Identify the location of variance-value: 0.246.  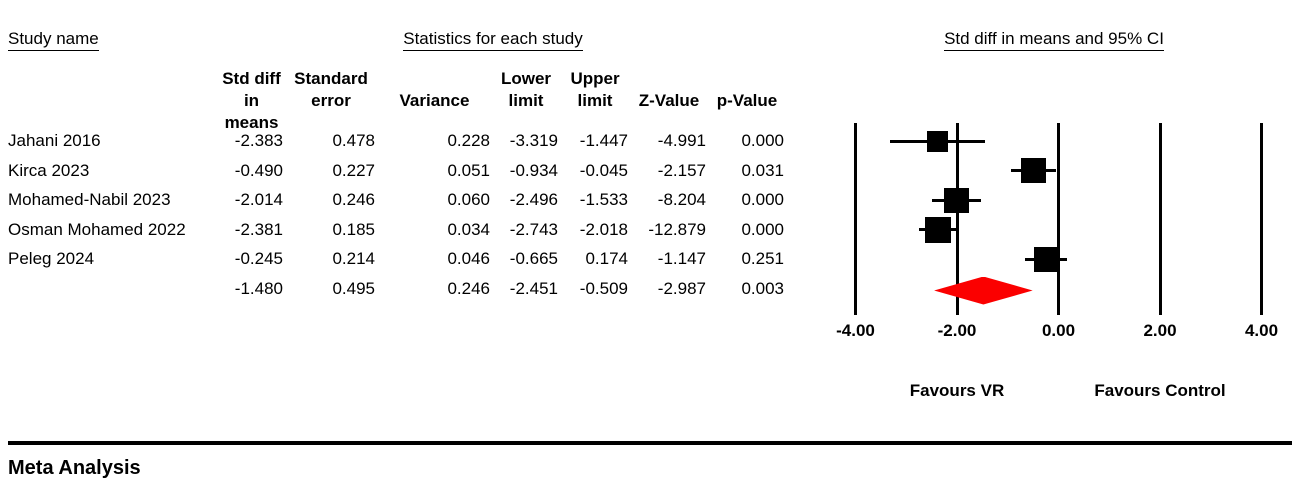
(468, 288).